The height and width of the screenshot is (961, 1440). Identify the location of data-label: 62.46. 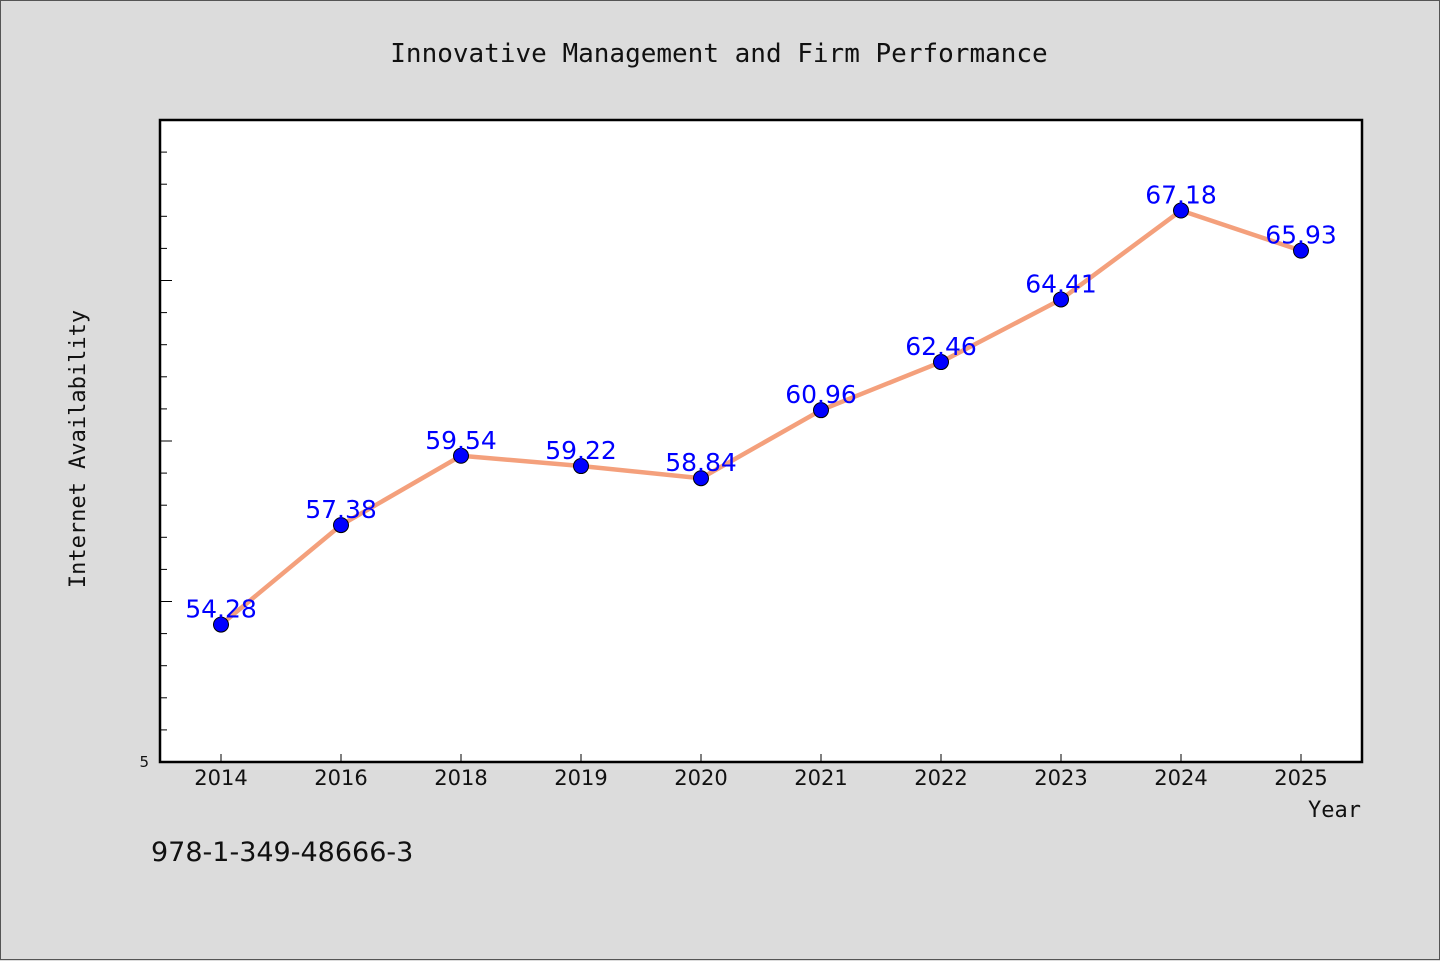
(941, 346).